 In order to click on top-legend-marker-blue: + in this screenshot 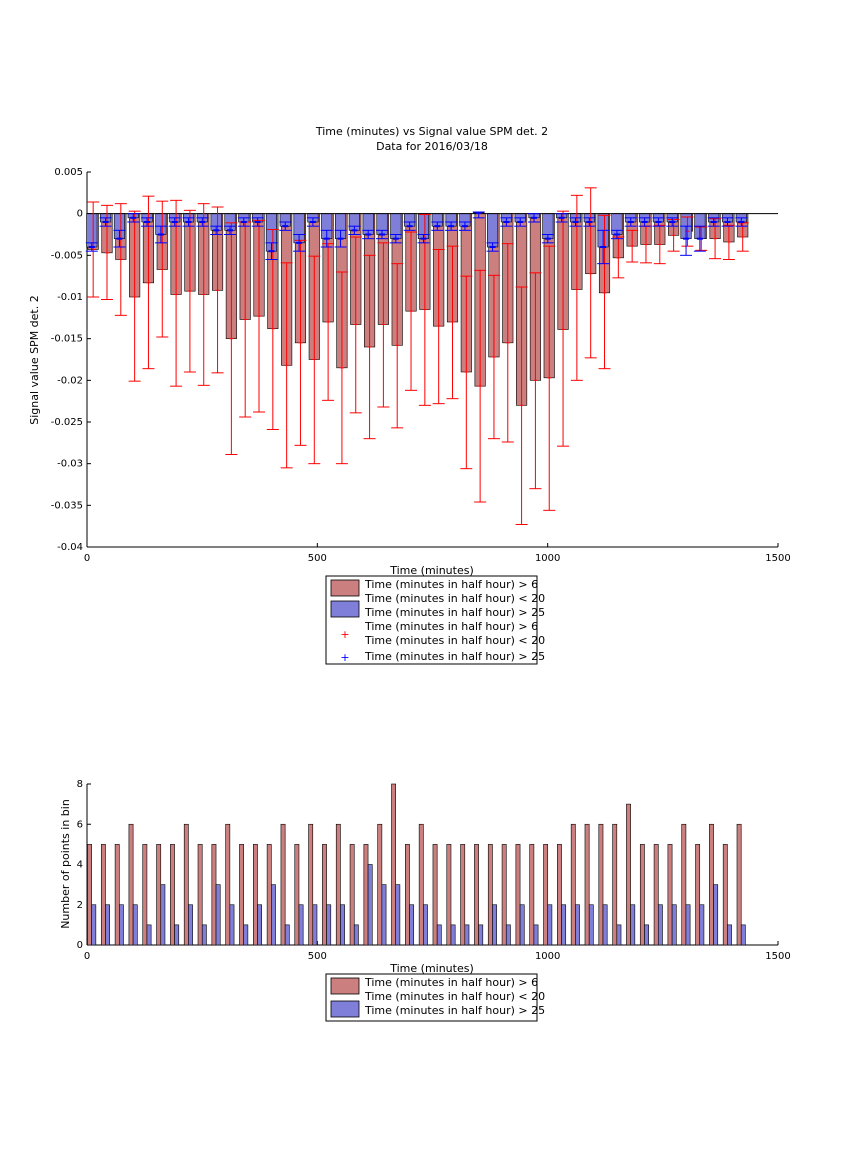, I will do `click(344, 657)`.